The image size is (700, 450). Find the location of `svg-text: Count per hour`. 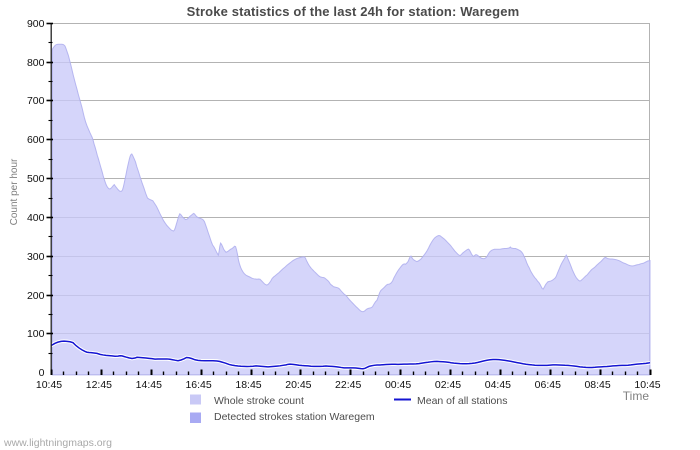

svg-text: Count per hour is located at coordinates (14, 191).